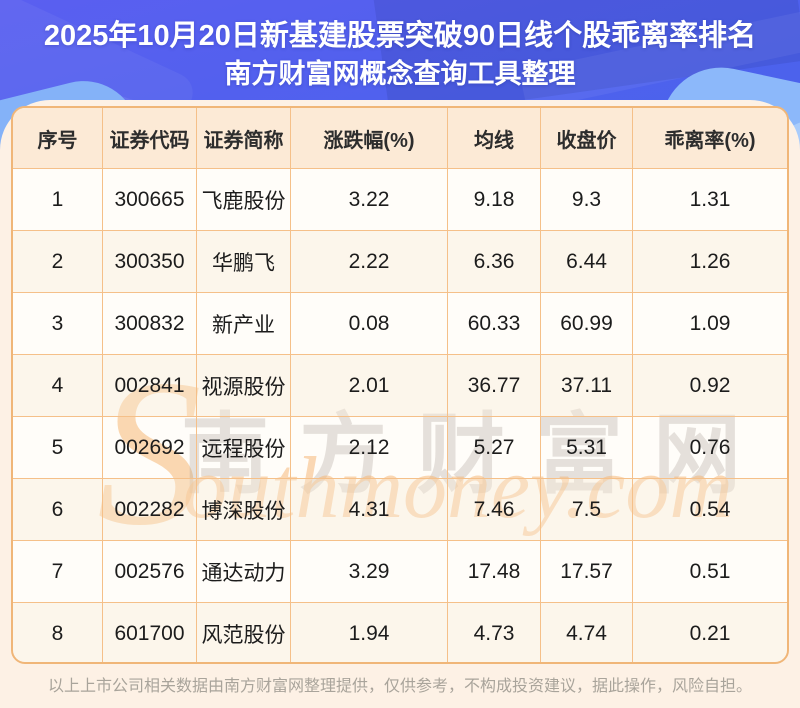  Describe the element at coordinates (494, 572) in the screenshot. I see `cell-ma: 17.48` at that location.